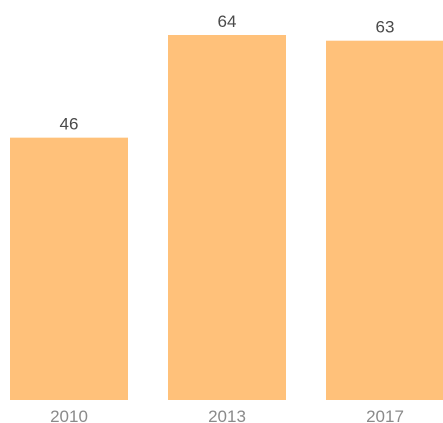 The width and height of the screenshot is (443, 423). I want to click on x-axis-tick-labels: 2010 2013 2017, so click(227, 415).